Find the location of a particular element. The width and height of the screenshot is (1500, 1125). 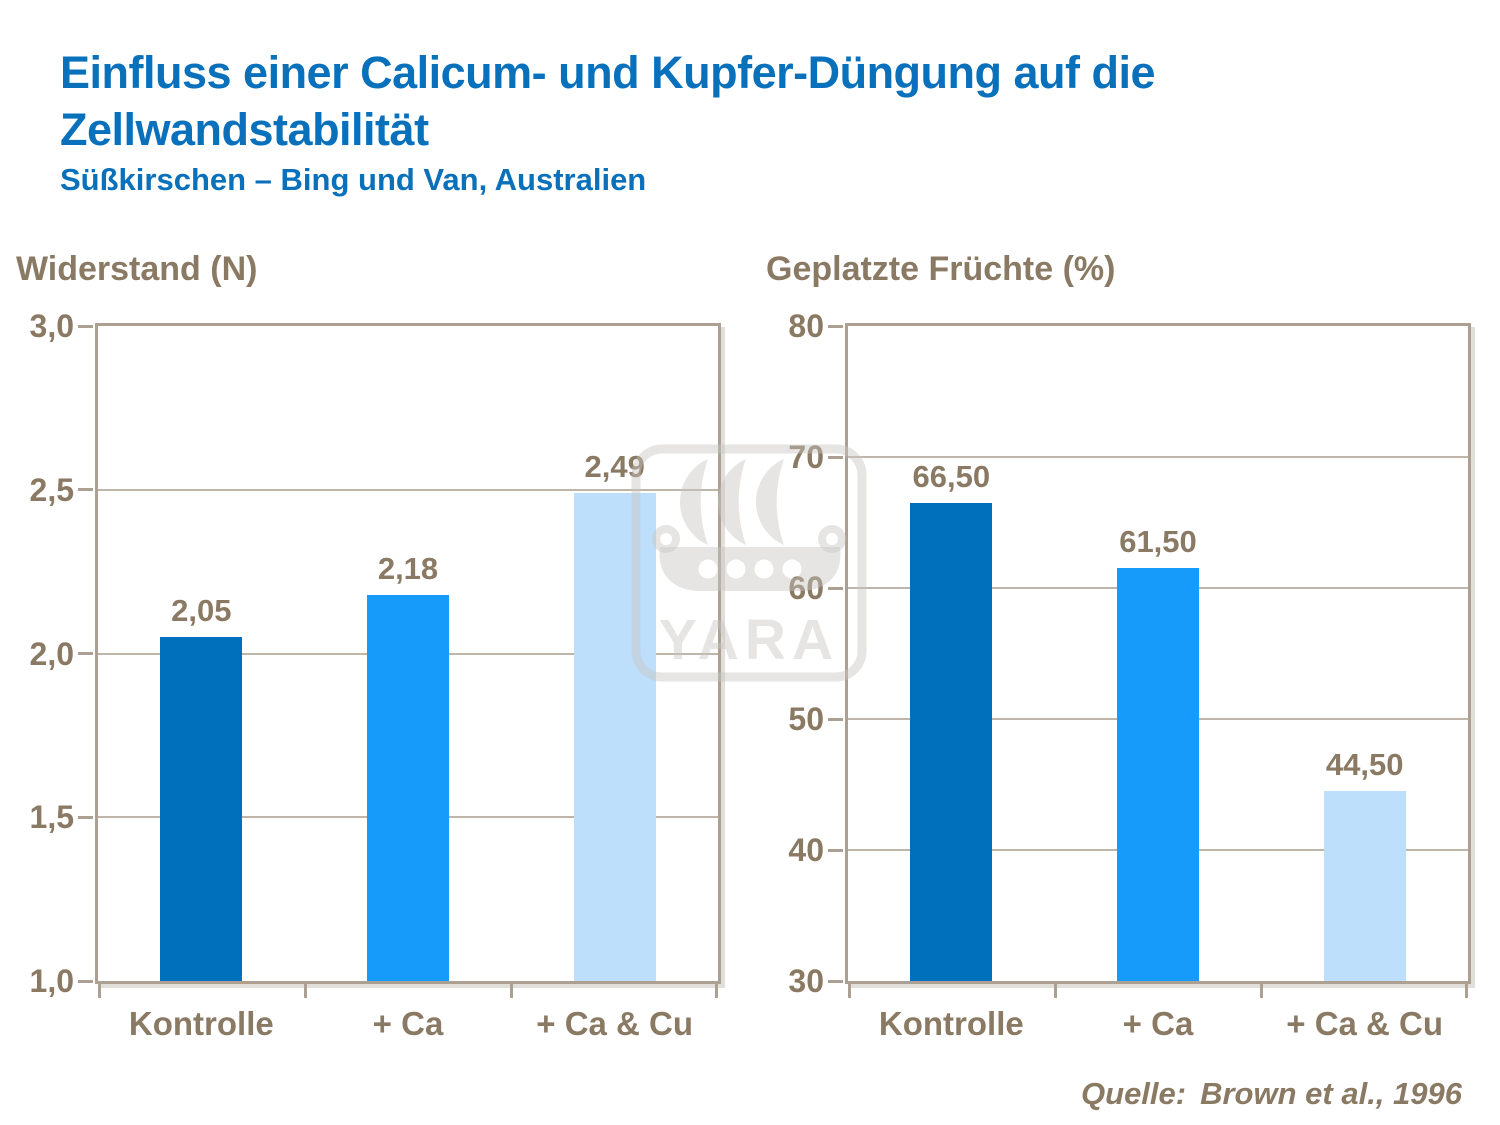

y-tick-label: 3,0 is located at coordinates (51, 326).